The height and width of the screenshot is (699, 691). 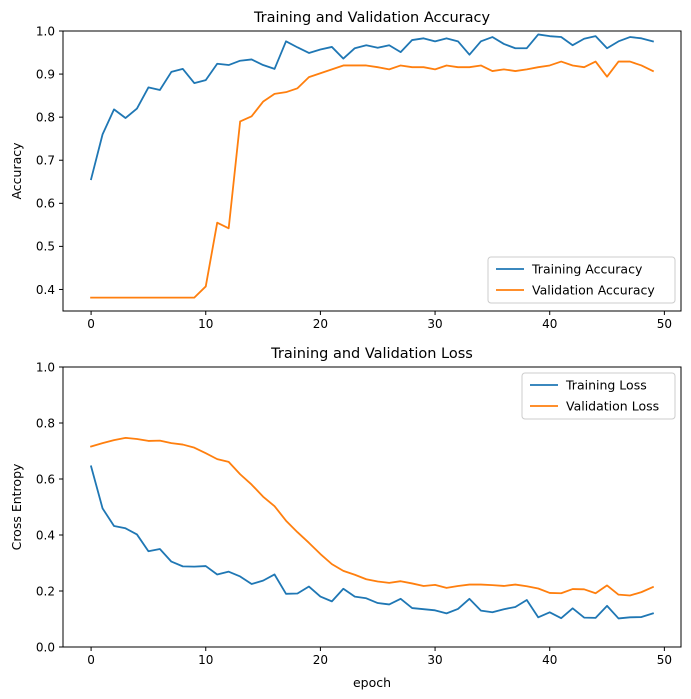 What do you see at coordinates (612, 406) in the screenshot?
I see `legend-label-1: Validation Loss` at bounding box center [612, 406].